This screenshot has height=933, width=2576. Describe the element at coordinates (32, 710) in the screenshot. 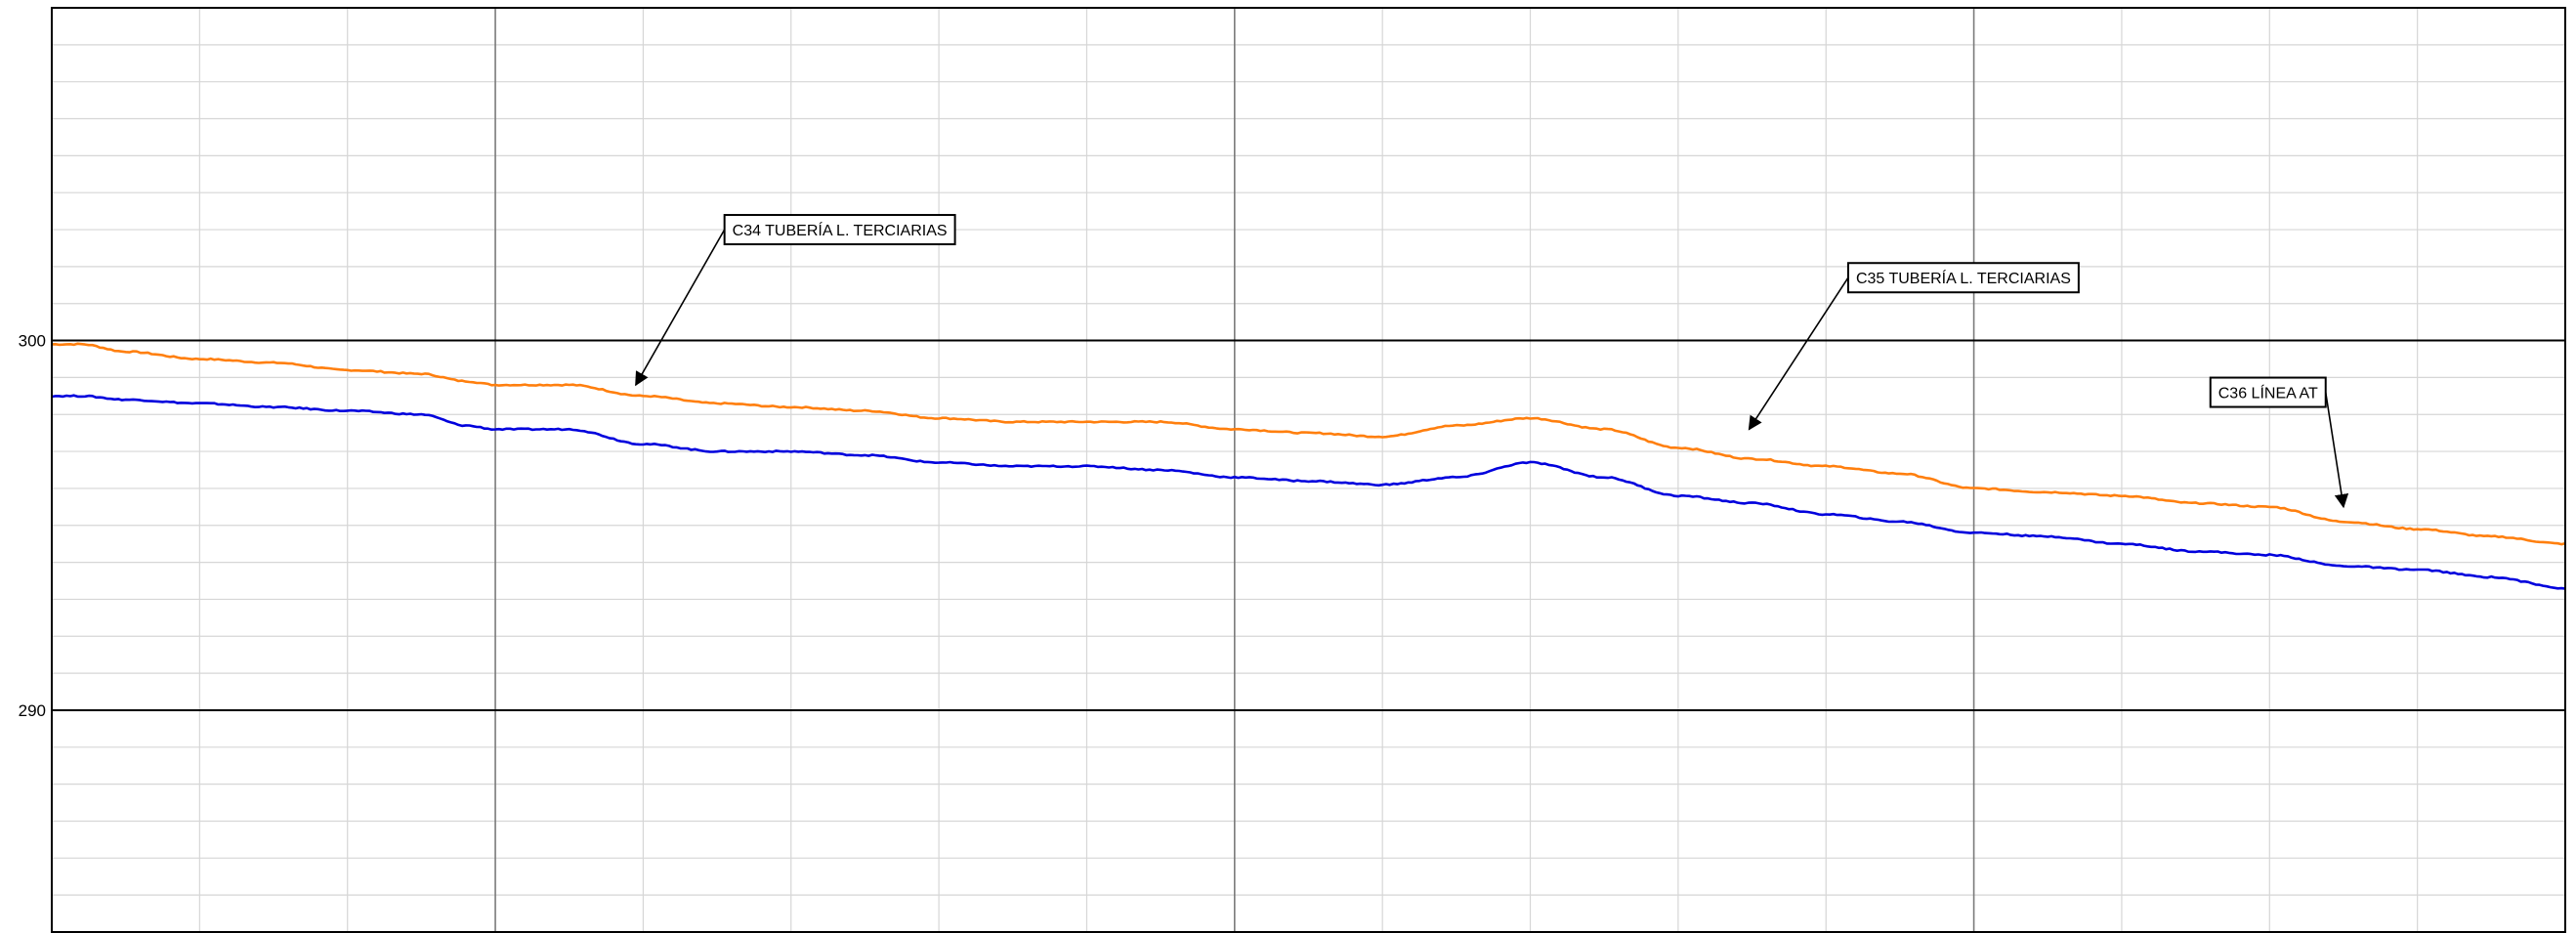

I see `y-tick-label: 290` at that location.